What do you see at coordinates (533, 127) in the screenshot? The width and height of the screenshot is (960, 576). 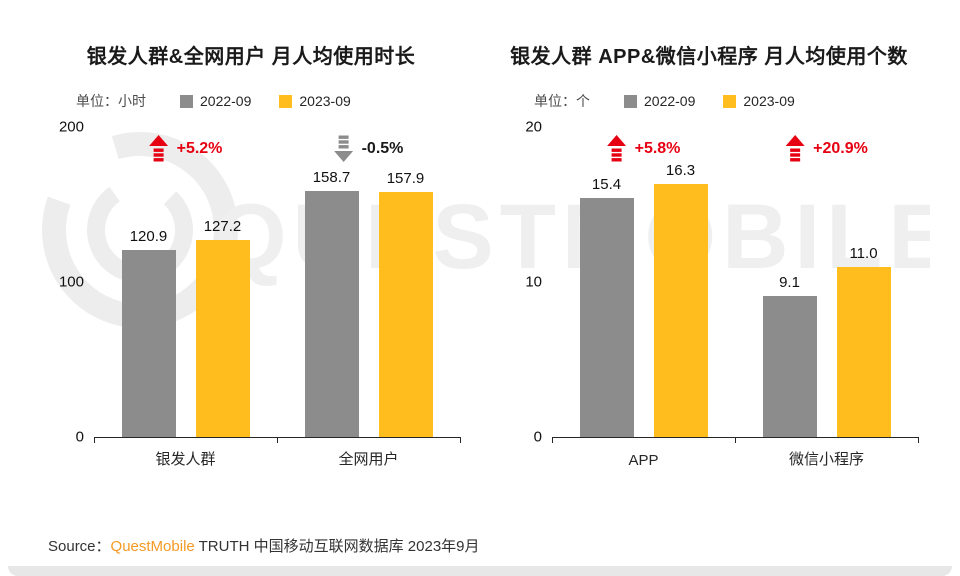 I see `y-axis-tick: 20` at bounding box center [533, 127].